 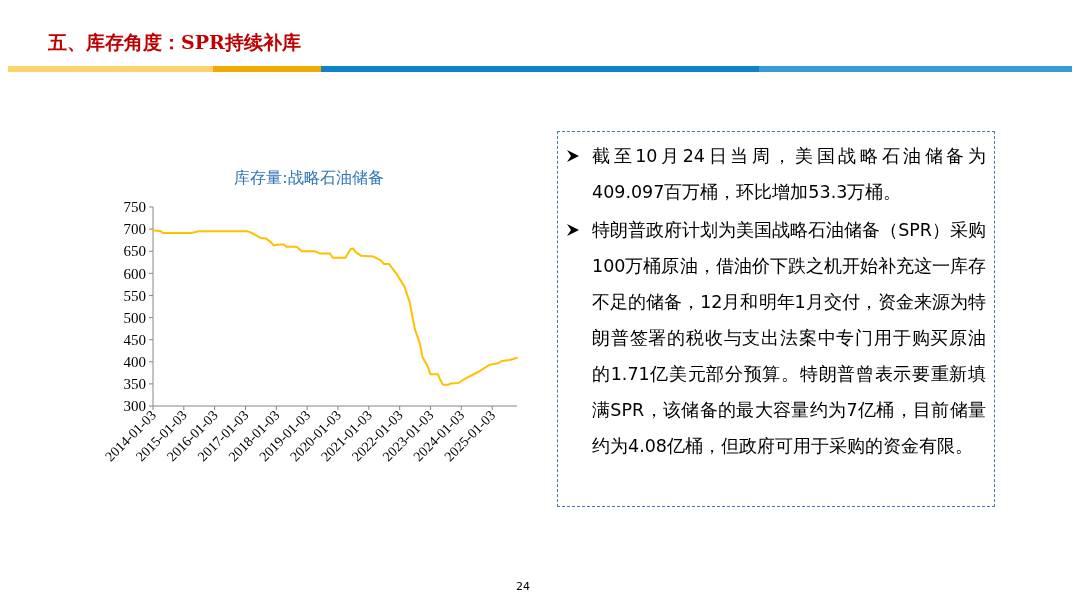 I want to click on y-tick-label: 550, so click(x=134, y=295).